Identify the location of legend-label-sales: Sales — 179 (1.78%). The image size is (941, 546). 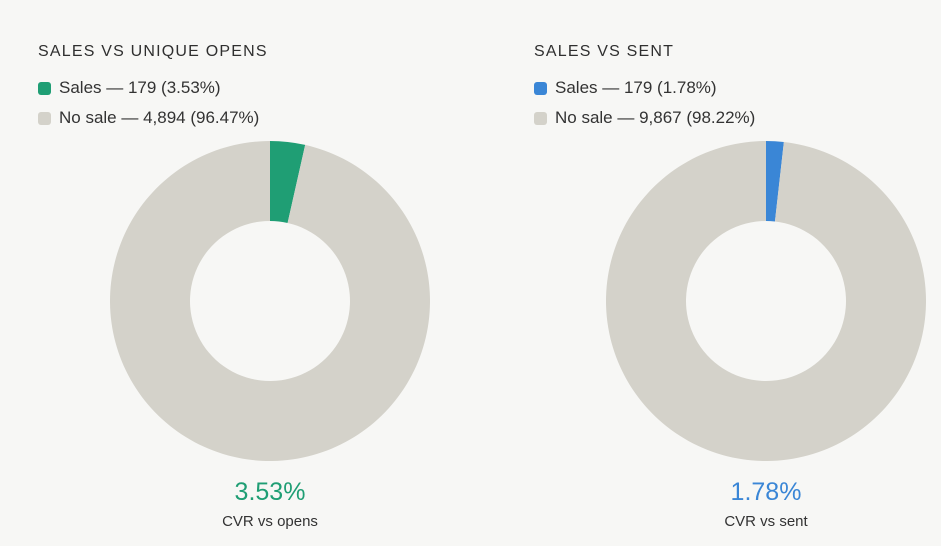
(636, 87).